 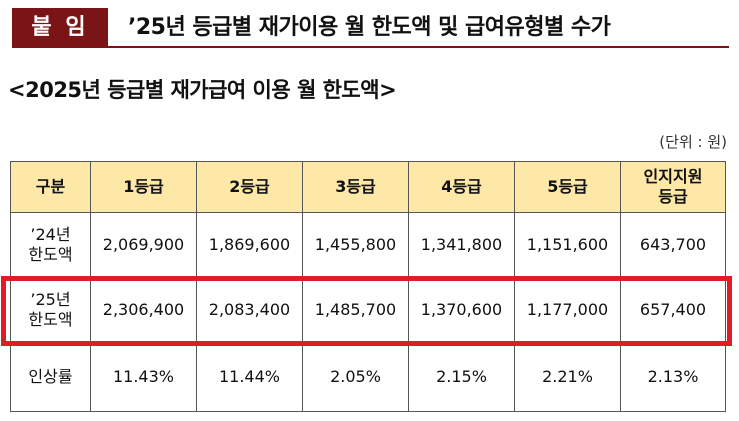 I want to click on column-header: 인지지원 등급, so click(x=673, y=187).